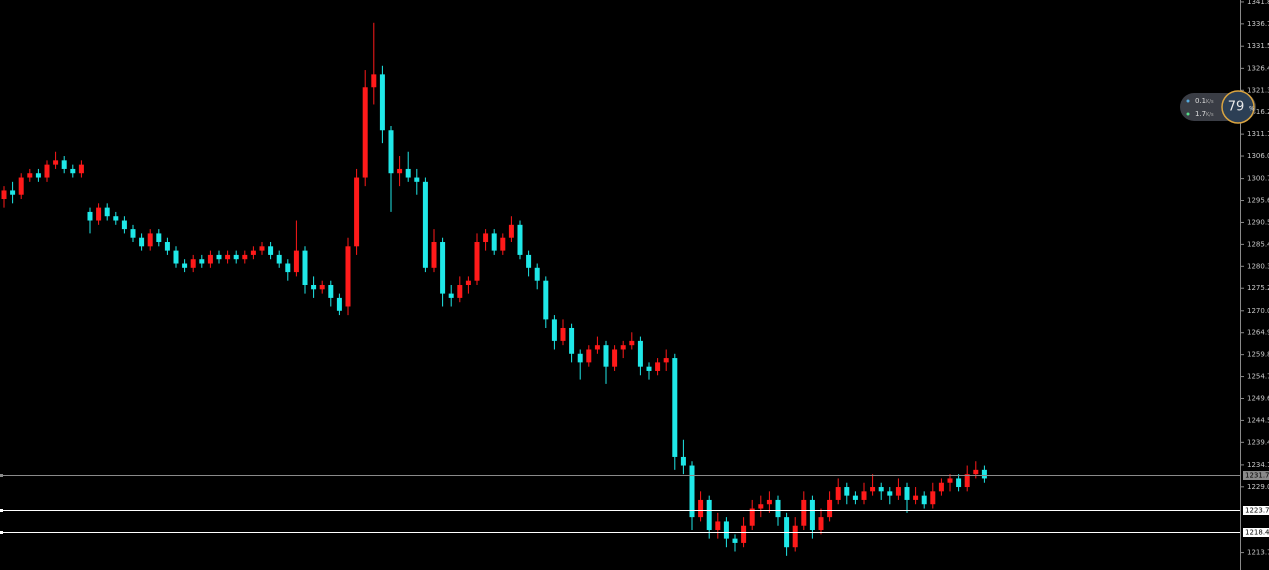  Describe the element at coordinates (1258, 487) in the screenshot. I see `y-tick-label: 1229.05` at that location.